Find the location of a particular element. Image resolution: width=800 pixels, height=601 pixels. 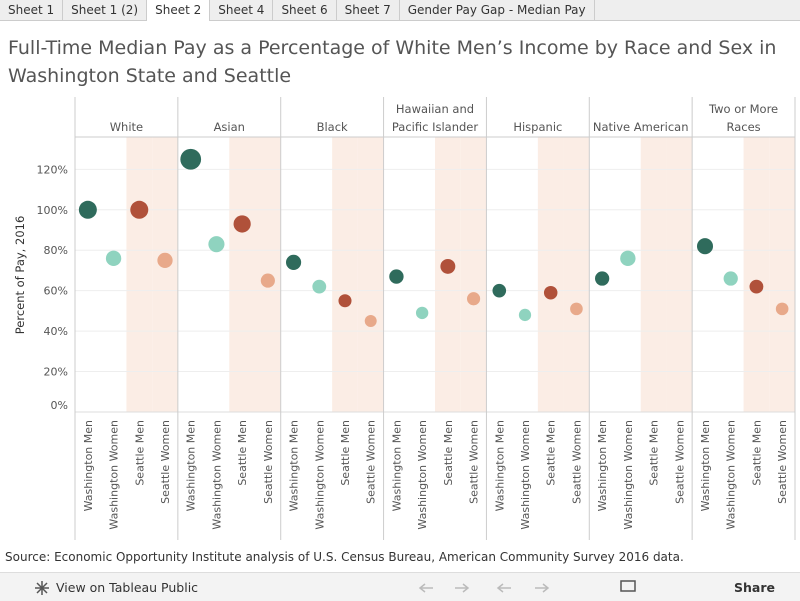

share-button: Share is located at coordinates (754, 587).